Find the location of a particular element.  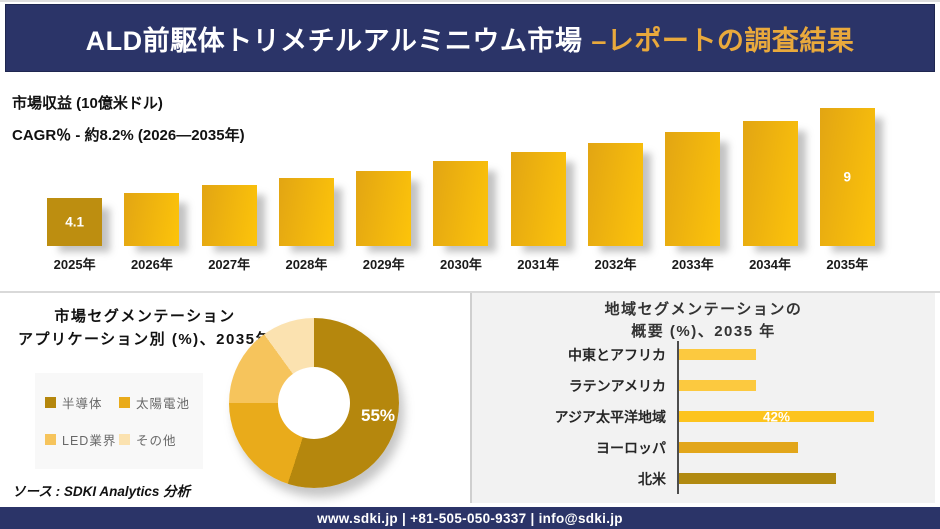

revenue-bar-group: 4.1 is located at coordinates (74, 222).